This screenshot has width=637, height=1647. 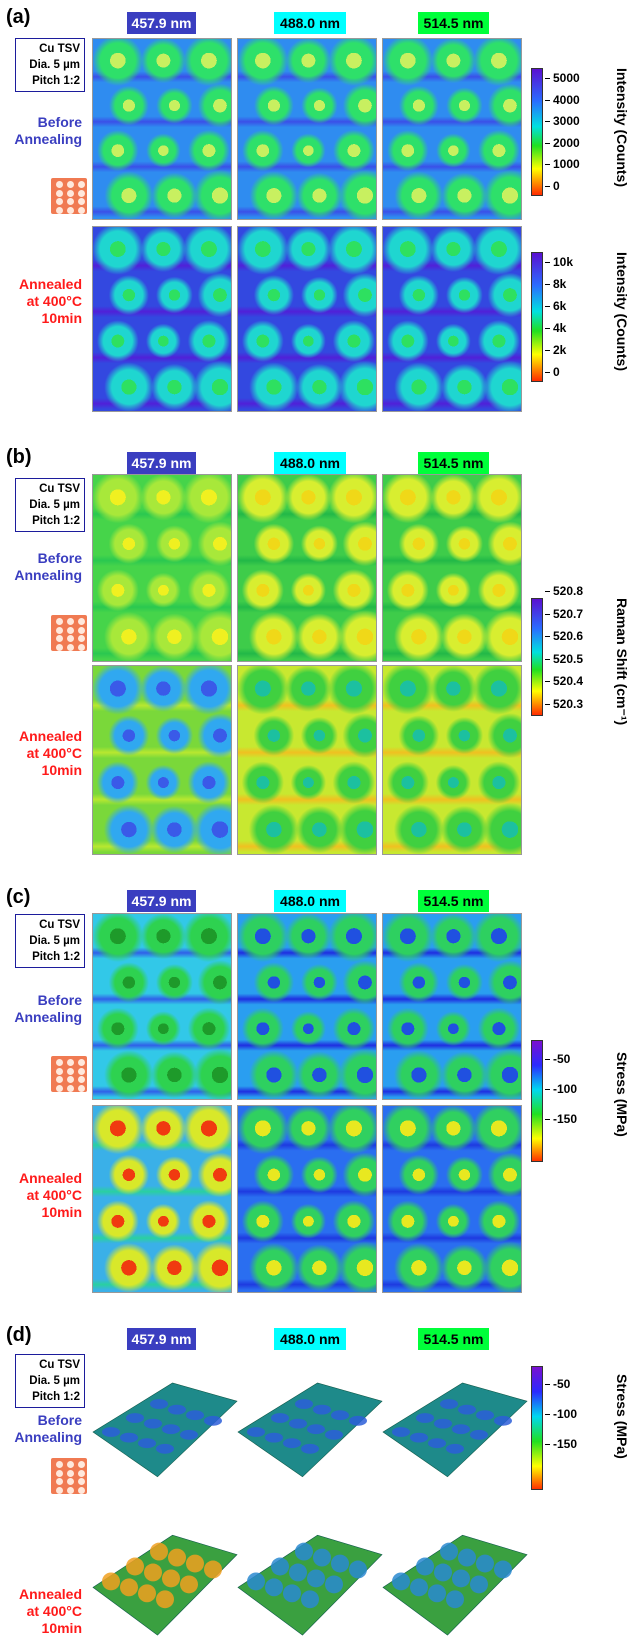 What do you see at coordinates (19, 457) in the screenshot?
I see `panel-label: (b)` at bounding box center [19, 457].